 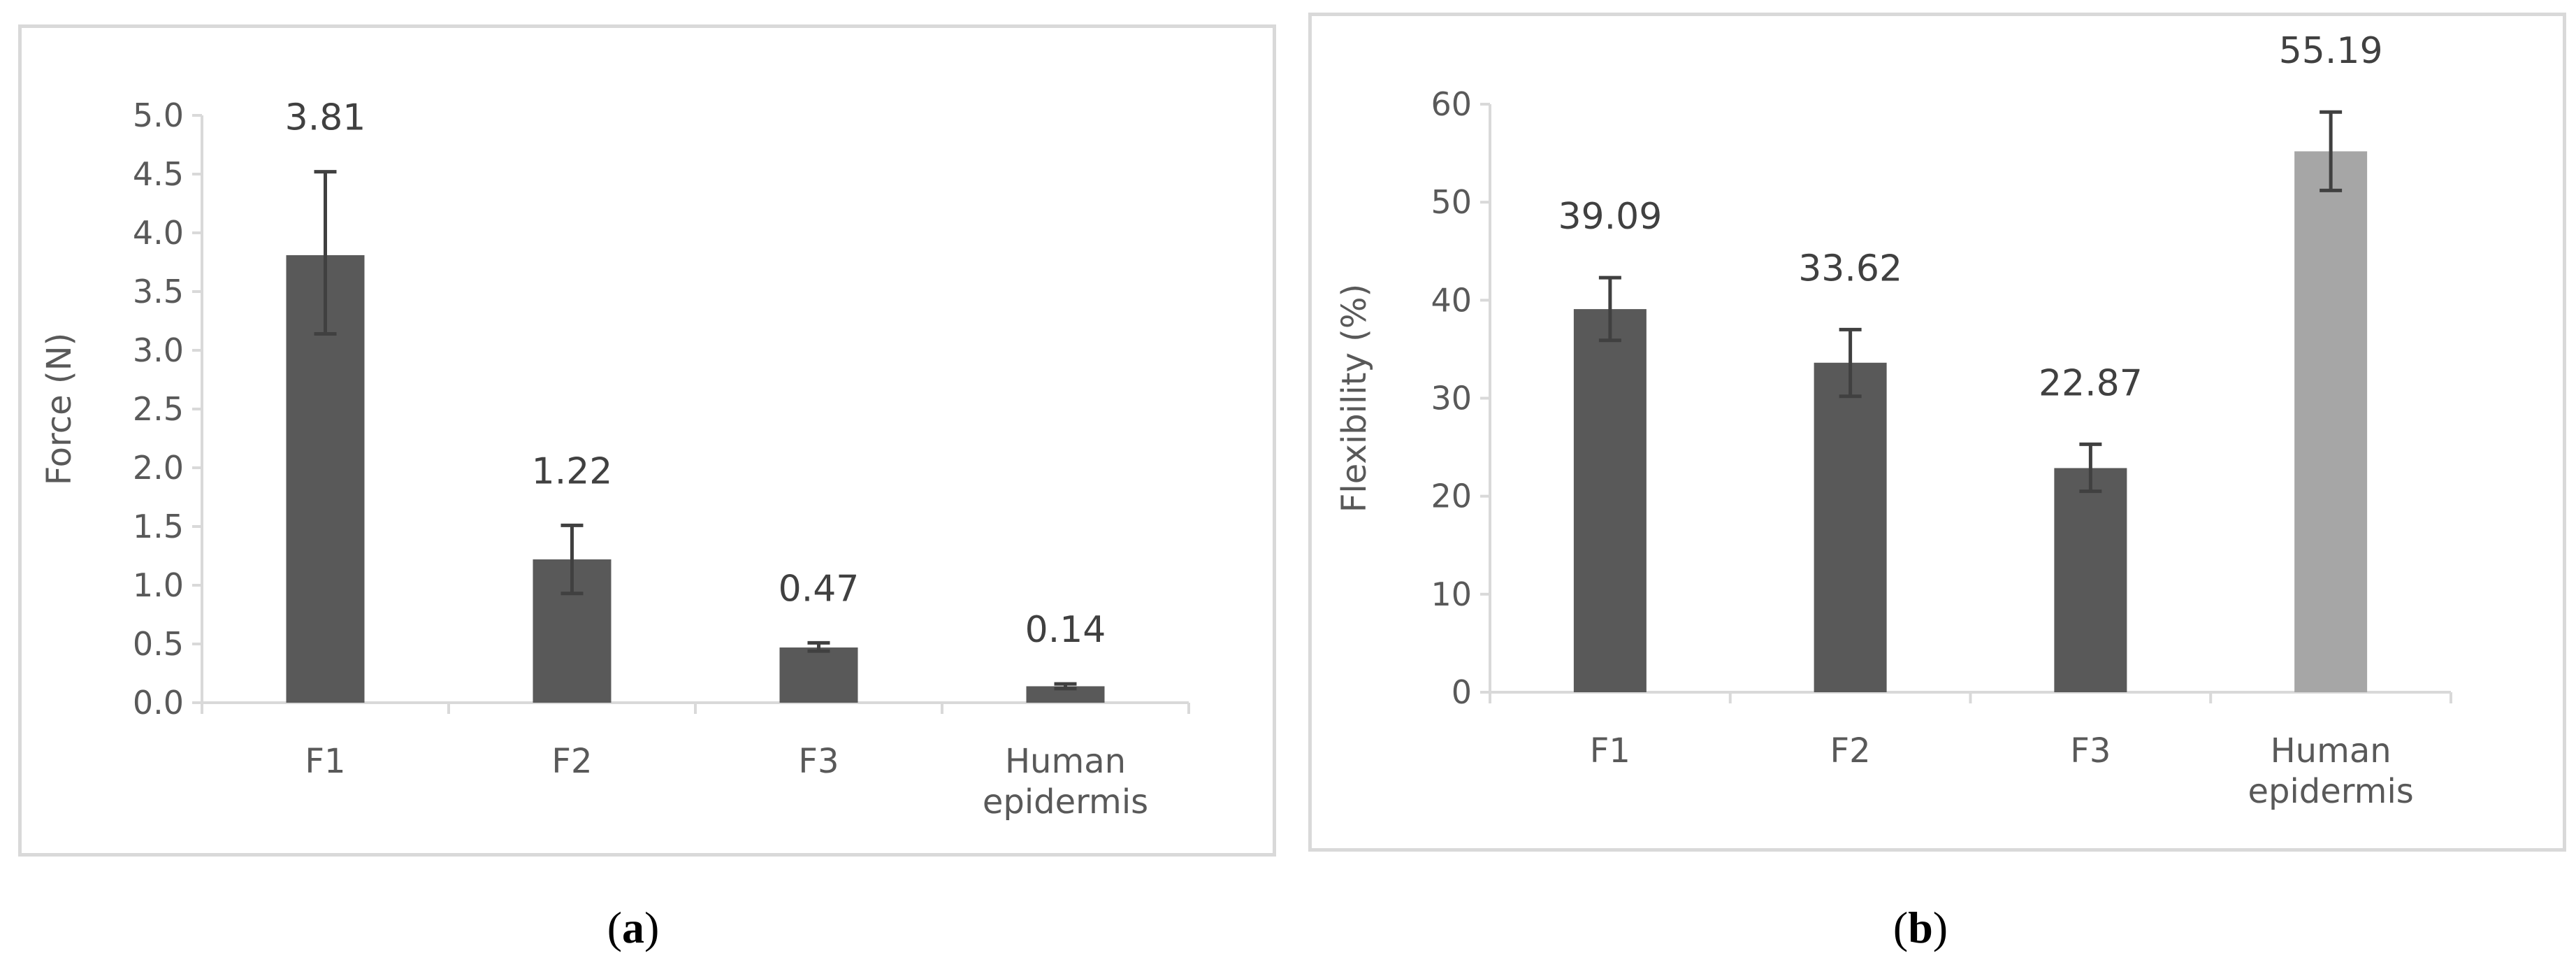 What do you see at coordinates (1452, 104) in the screenshot?
I see `y-tick-label: 60` at bounding box center [1452, 104].